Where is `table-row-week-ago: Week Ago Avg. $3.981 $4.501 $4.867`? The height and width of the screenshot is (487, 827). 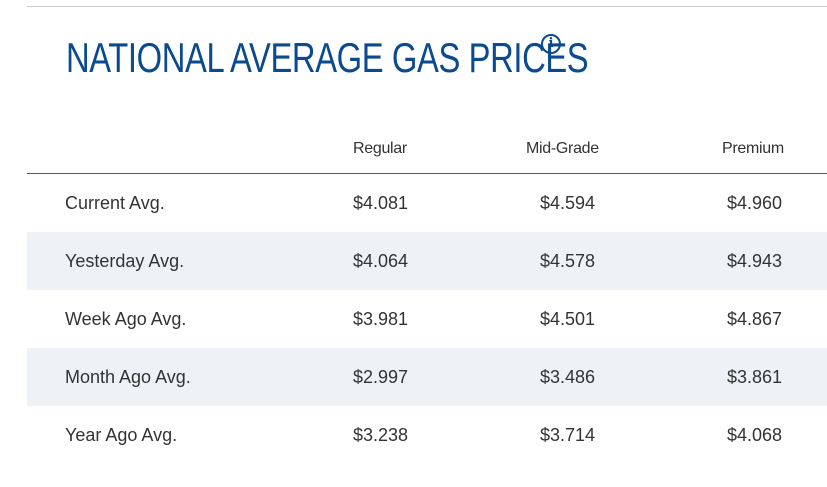 table-row-week-ago: Week Ago Avg. $3.981 $4.501 $4.867 is located at coordinates (427, 319).